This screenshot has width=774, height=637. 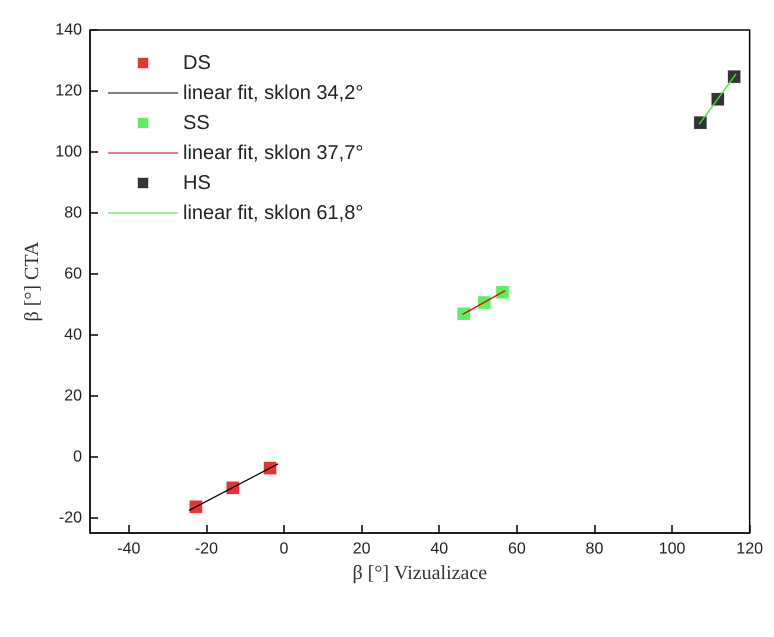 What do you see at coordinates (273, 153) in the screenshot?
I see `legend-label: linear fit, sklon 37,7°` at bounding box center [273, 153].